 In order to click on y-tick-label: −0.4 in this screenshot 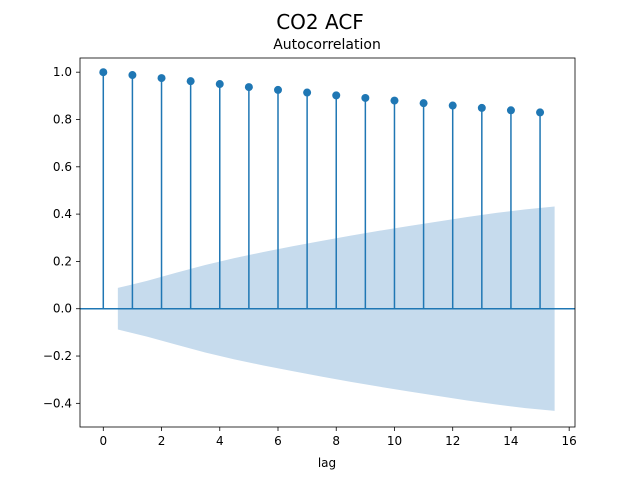, I will do `click(57, 403)`.